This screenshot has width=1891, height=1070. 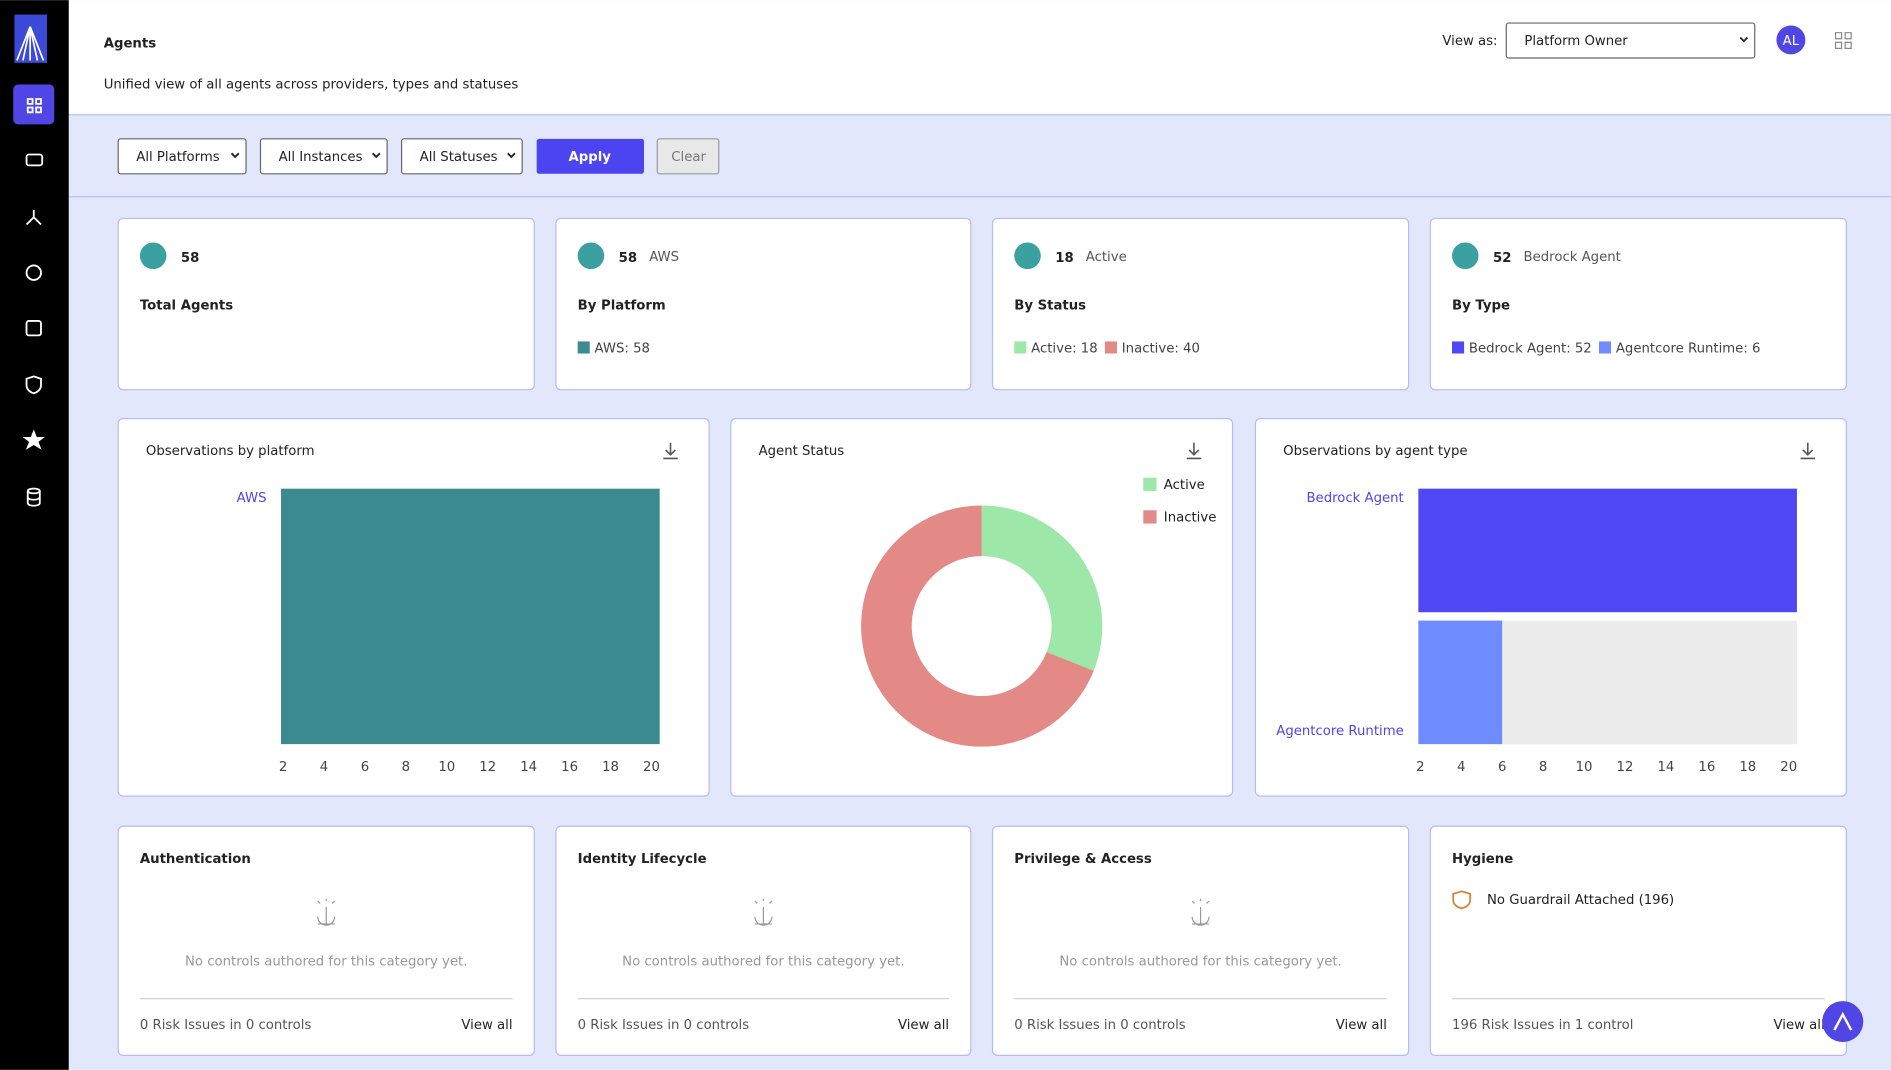 What do you see at coordinates (1190, 518) in the screenshot?
I see `legend-text: Inactive` at bounding box center [1190, 518].